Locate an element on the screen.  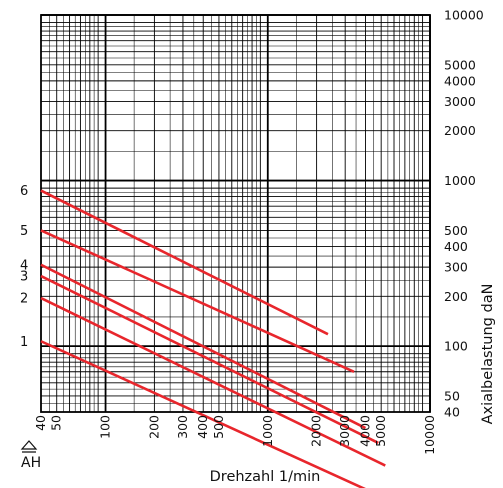
y-tick-label: 500 is located at coordinates (456, 230).